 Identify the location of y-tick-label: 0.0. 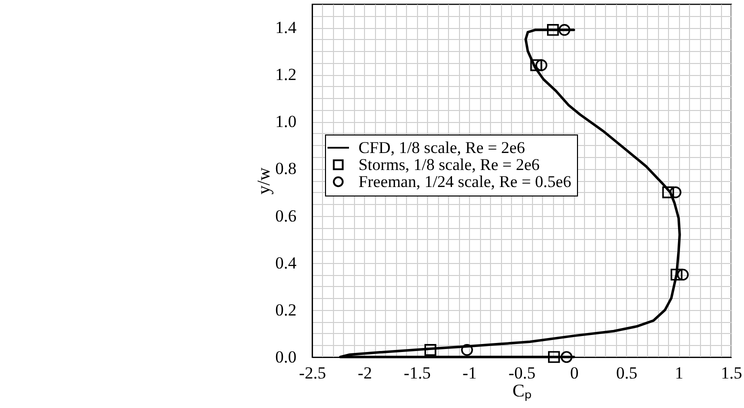
(285, 357).